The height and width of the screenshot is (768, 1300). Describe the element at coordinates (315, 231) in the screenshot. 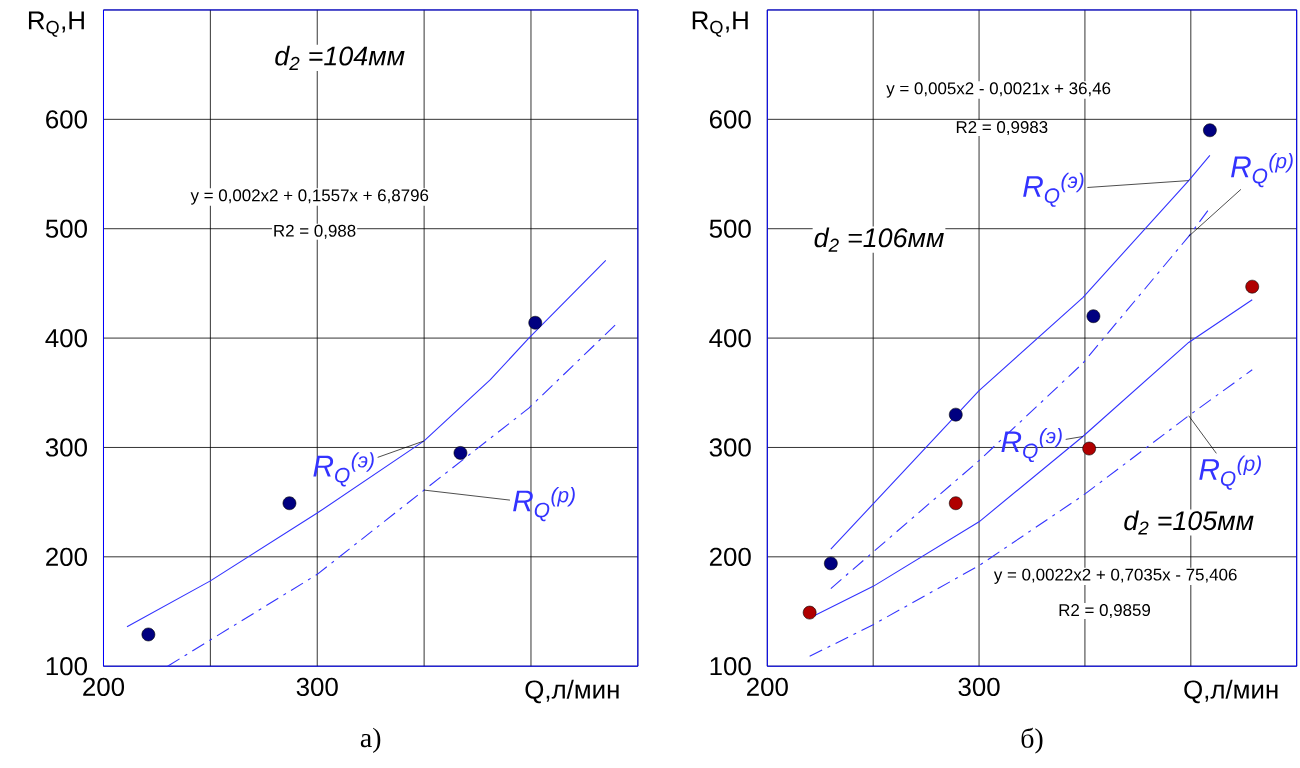

I see `annotation: R2 = 0,988` at that location.